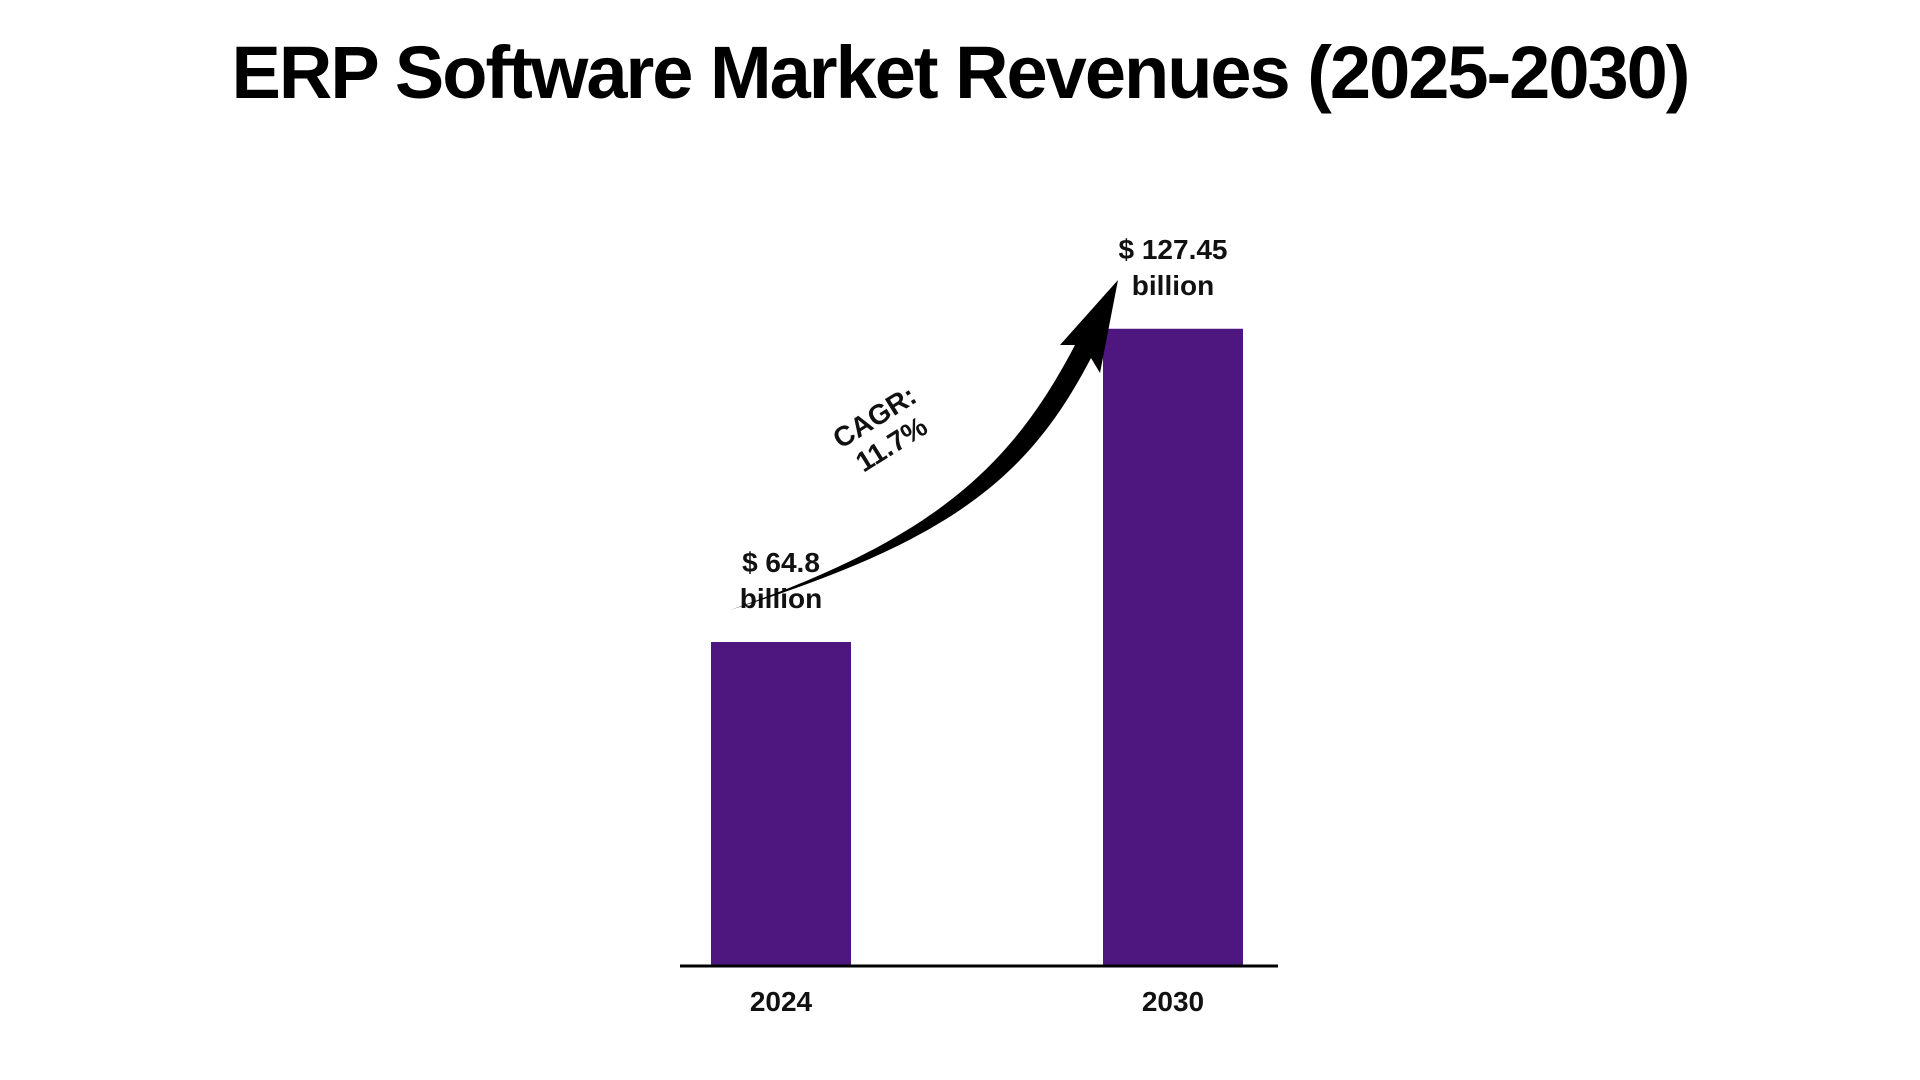  I want to click on value-label-2030-line-2: billion, so click(1173, 285).